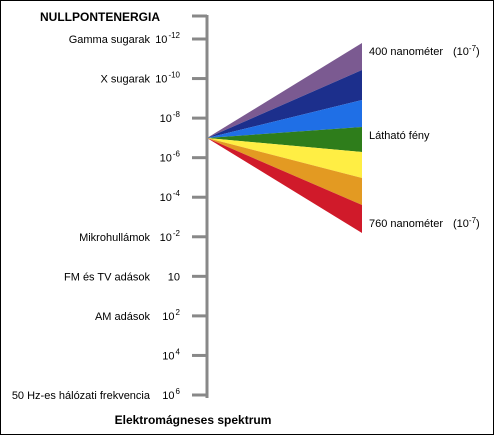 This screenshot has height=435, width=494. I want to click on spectrum-fan, so click(284, 138).